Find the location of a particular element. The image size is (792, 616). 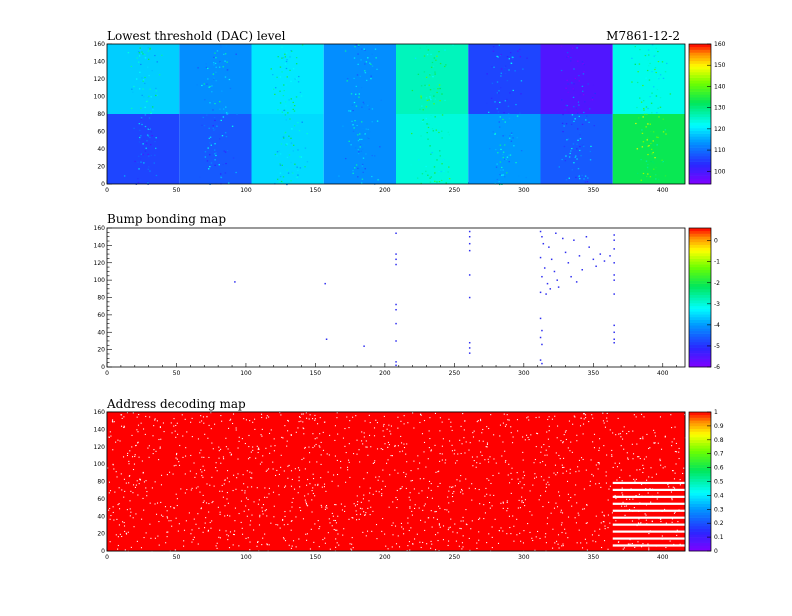

x-tick-label: 350 is located at coordinates (594, 190).